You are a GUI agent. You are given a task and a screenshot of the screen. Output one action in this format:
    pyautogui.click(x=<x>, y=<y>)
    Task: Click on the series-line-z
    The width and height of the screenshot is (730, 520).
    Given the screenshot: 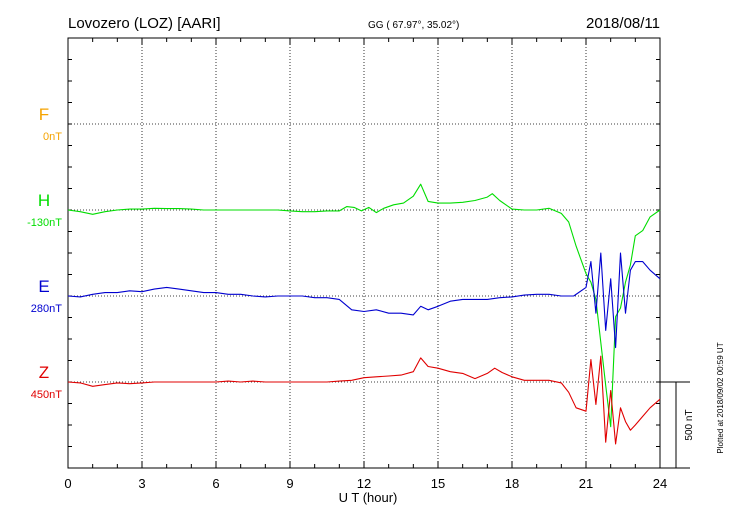 What is the action you would take?
    pyautogui.click(x=364, y=400)
    